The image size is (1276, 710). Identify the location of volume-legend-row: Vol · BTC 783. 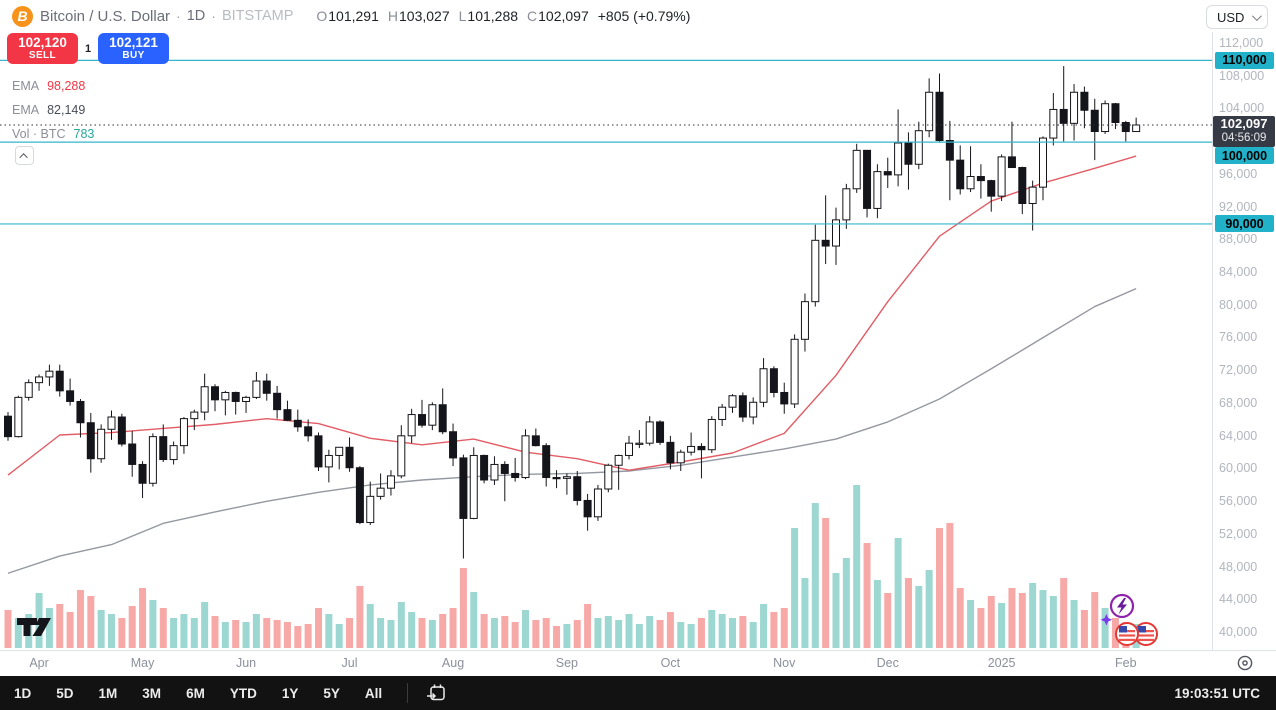
(53, 134).